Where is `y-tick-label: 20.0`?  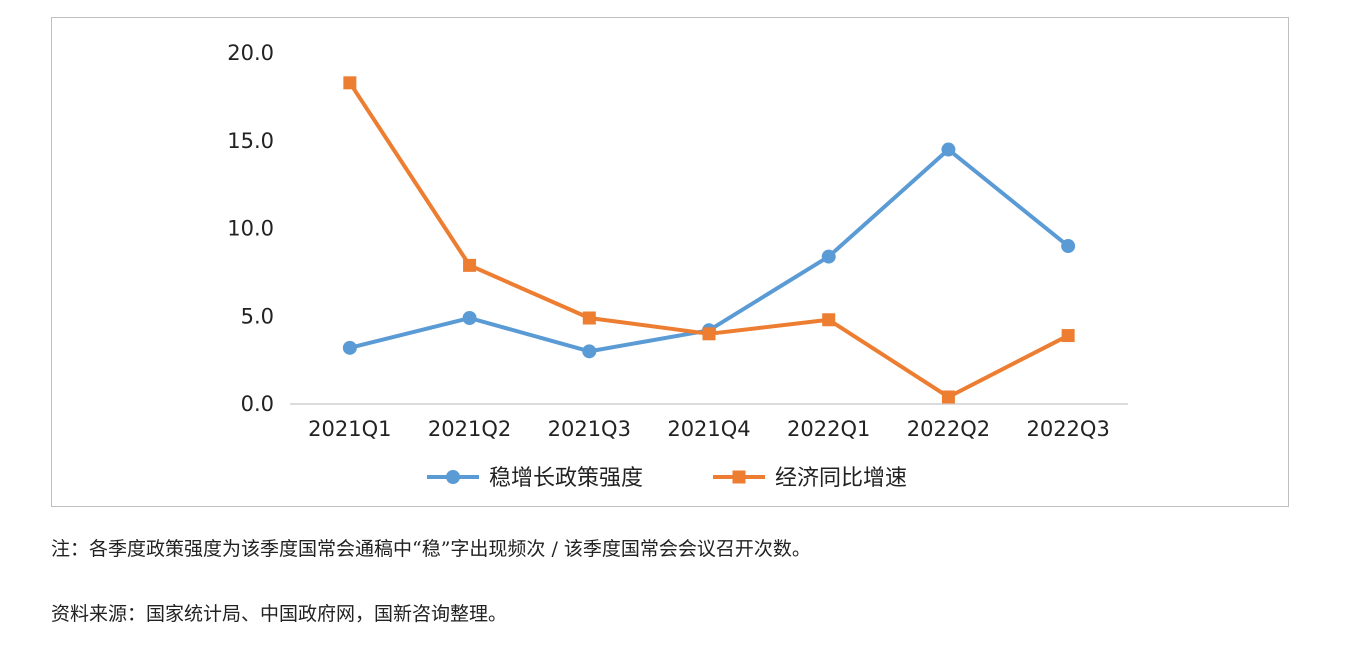 y-tick-label: 20.0 is located at coordinates (250, 53).